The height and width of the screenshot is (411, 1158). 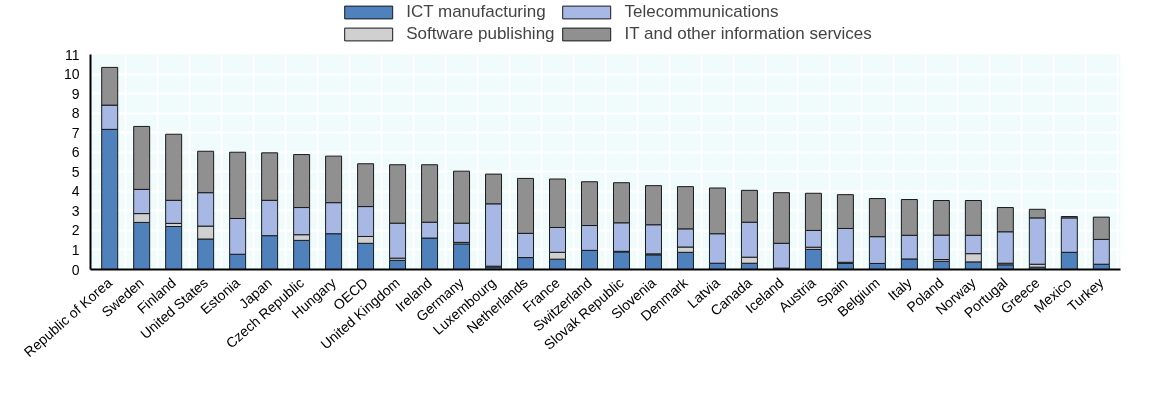 What do you see at coordinates (75, 171) in the screenshot?
I see `y-tick-label: 5` at bounding box center [75, 171].